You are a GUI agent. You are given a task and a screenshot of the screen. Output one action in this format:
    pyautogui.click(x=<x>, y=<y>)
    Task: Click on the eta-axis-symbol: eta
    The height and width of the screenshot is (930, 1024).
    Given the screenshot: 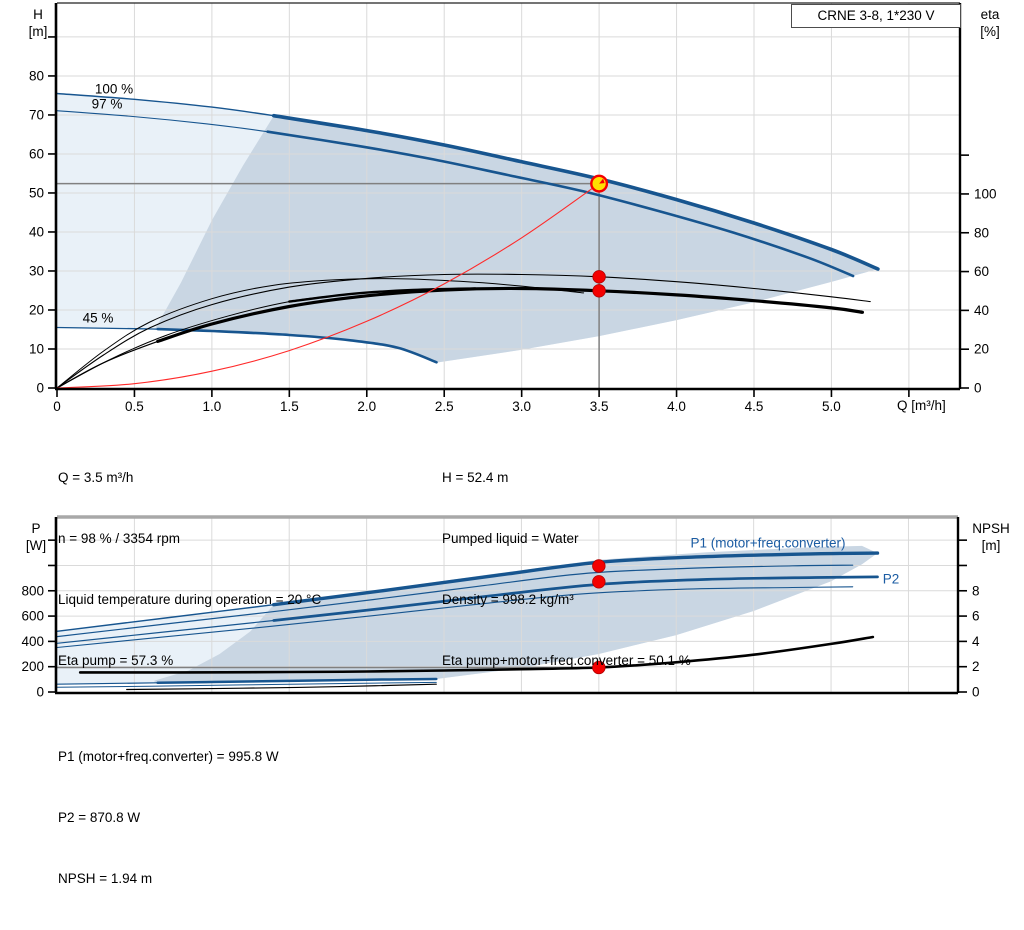 What is the action you would take?
    pyautogui.click(x=990, y=14)
    